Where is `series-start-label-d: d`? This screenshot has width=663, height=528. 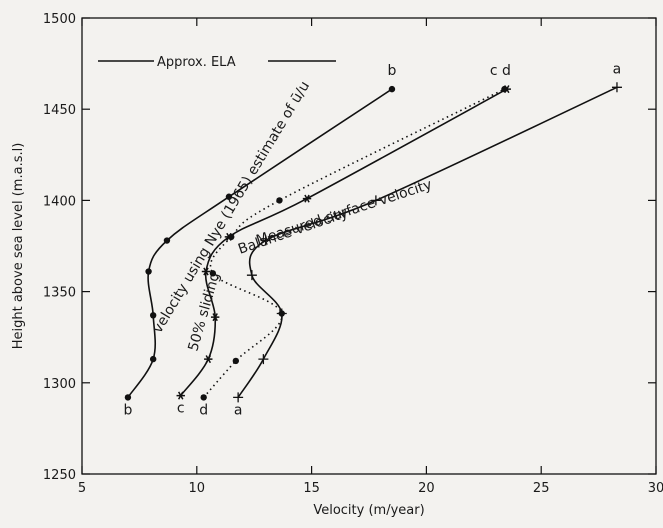
series-start-label-d: d is located at coordinates (203, 410).